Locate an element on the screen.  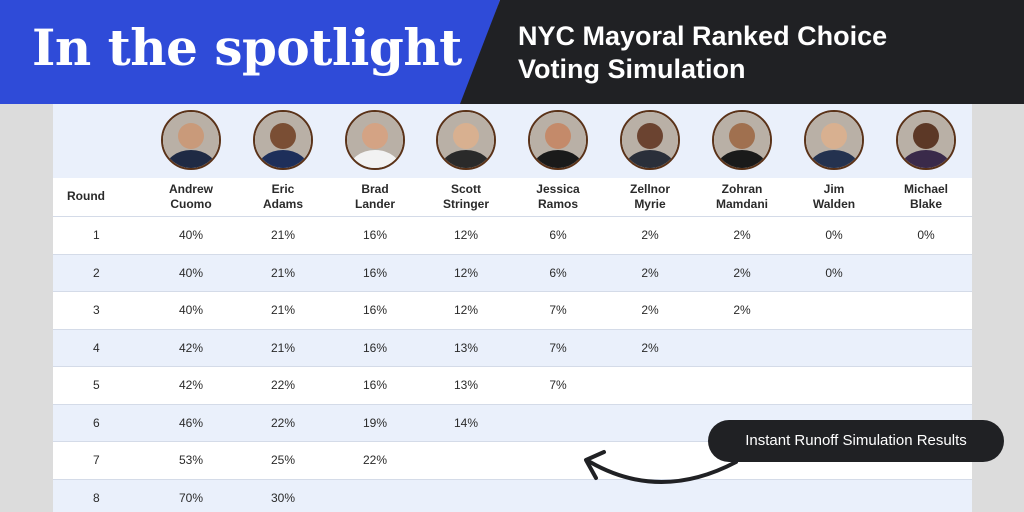
candidate-last-name: Lander is located at coordinates (374, 204).